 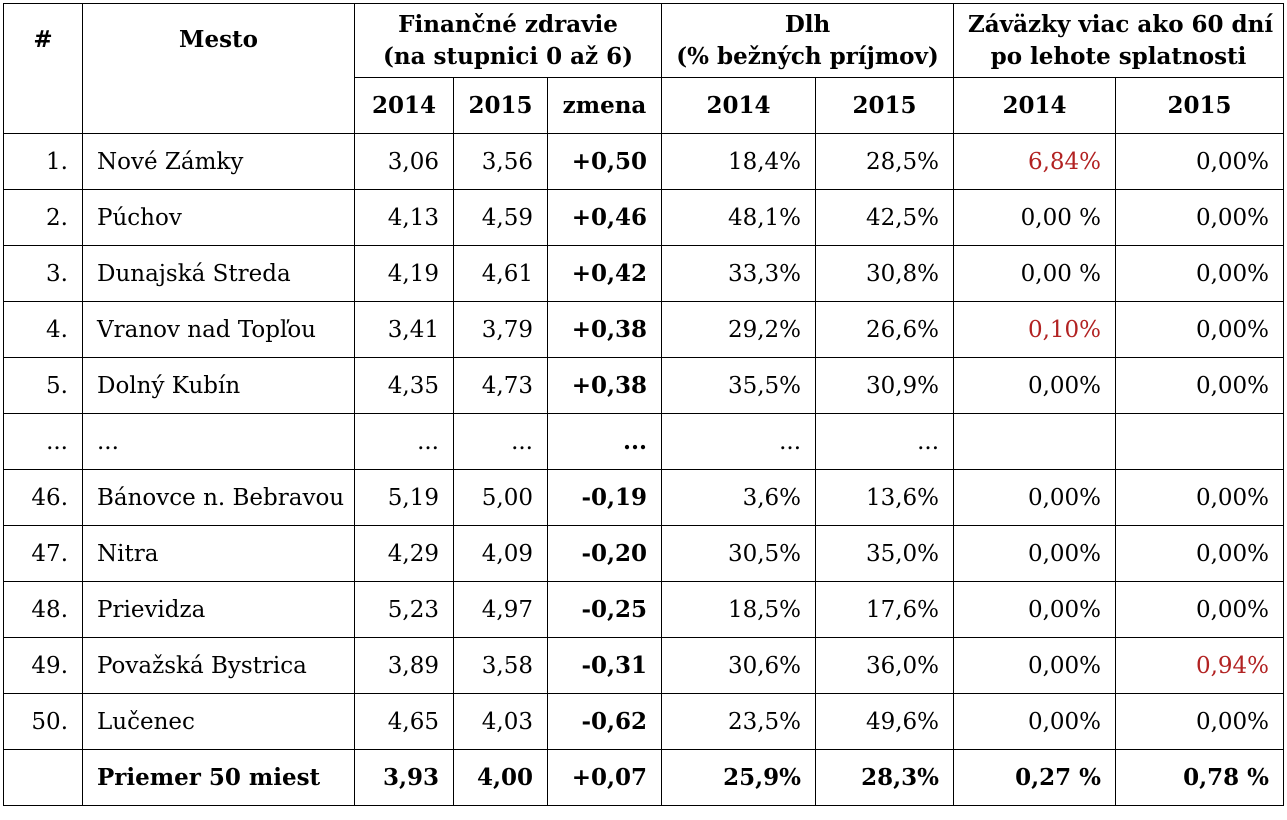 I want to click on cell-rank: 49., so click(x=43, y=665).